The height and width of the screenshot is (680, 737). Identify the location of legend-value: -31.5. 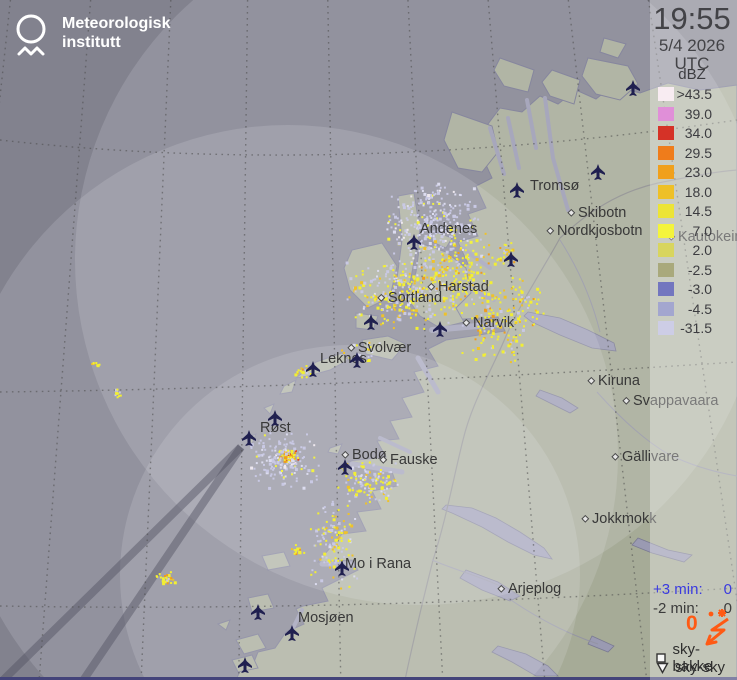
(696, 328).